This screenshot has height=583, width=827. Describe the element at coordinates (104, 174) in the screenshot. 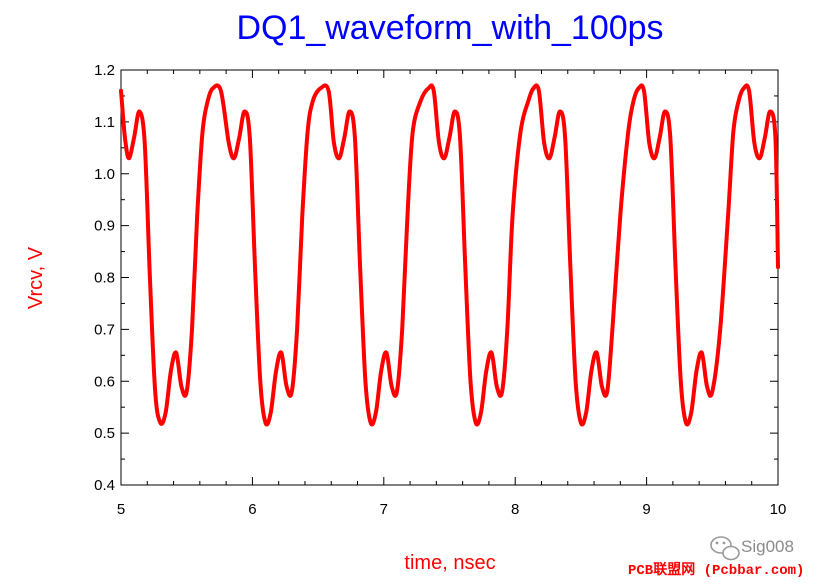

I see `y-tick-label: 1.0` at that location.